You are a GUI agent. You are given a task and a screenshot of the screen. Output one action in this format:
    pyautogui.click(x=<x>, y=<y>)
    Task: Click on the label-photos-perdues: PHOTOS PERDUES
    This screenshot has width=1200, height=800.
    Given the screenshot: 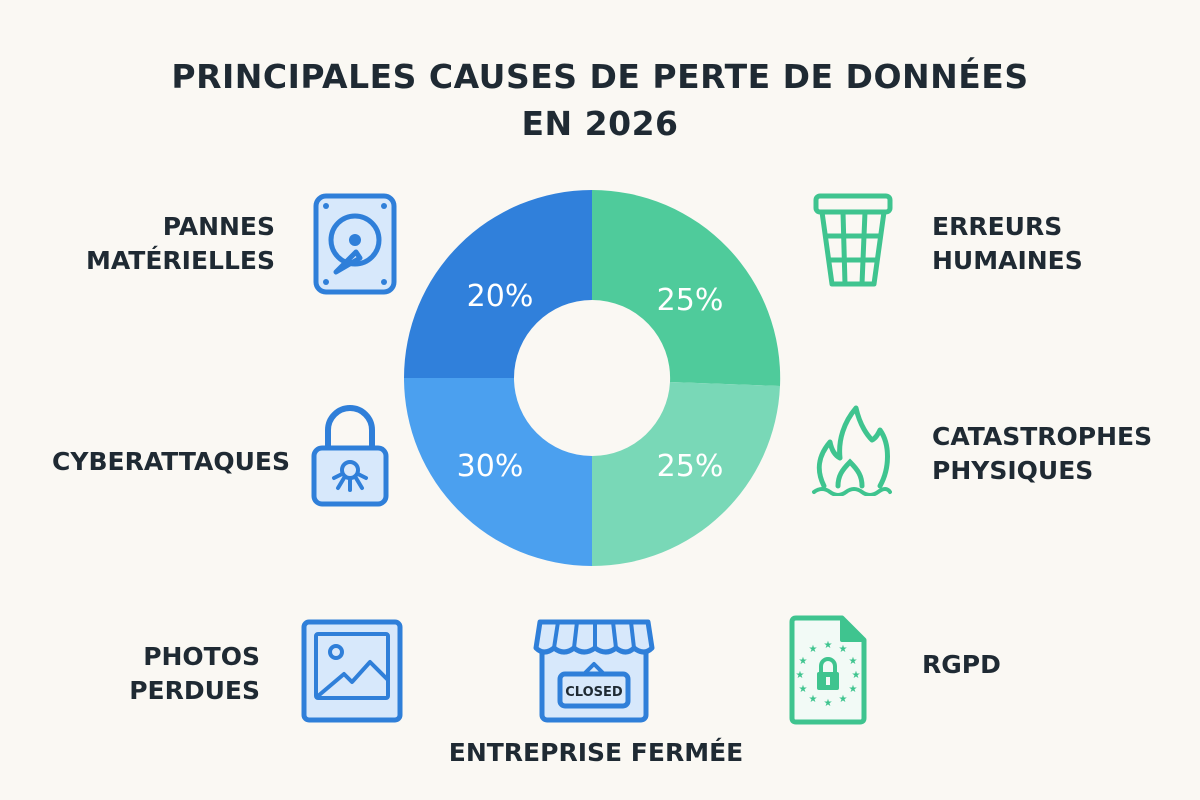 What is the action you would take?
    pyautogui.click(x=194, y=673)
    